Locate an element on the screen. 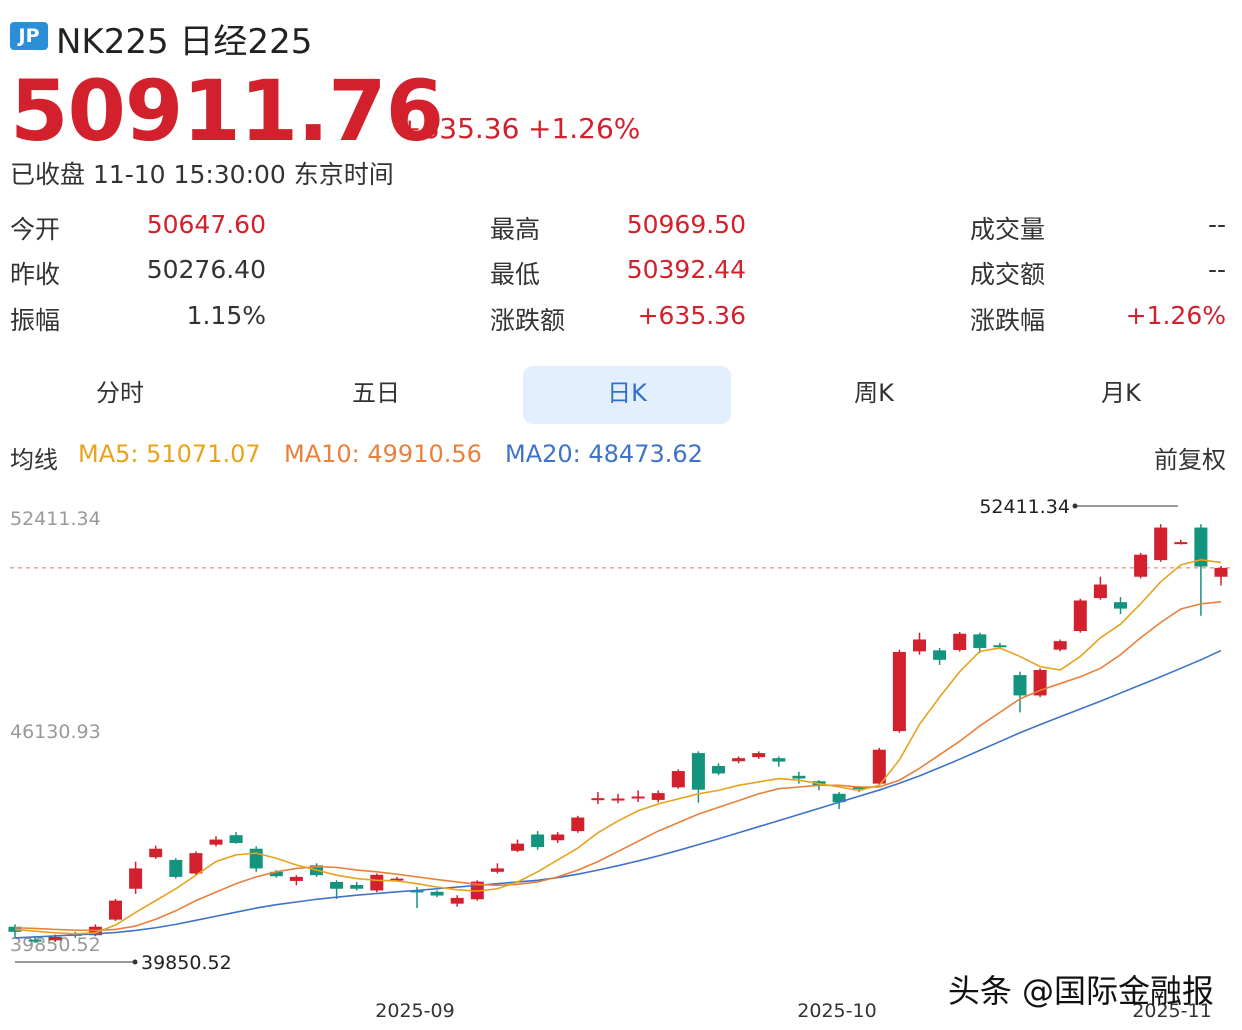  tab-five-day: 五日 is located at coordinates (376, 393).